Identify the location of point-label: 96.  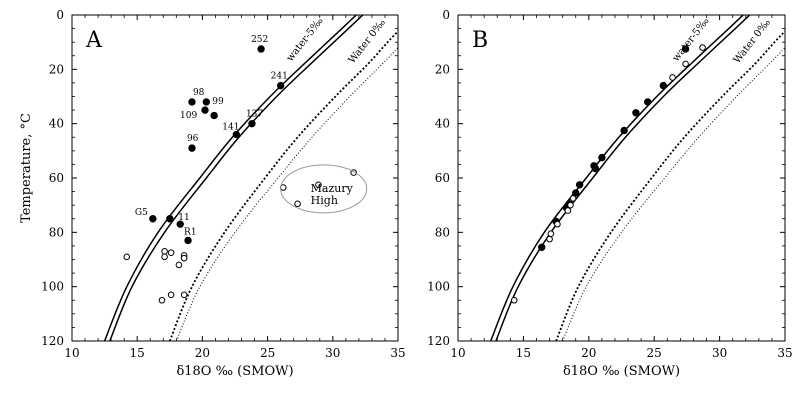
(193, 139).